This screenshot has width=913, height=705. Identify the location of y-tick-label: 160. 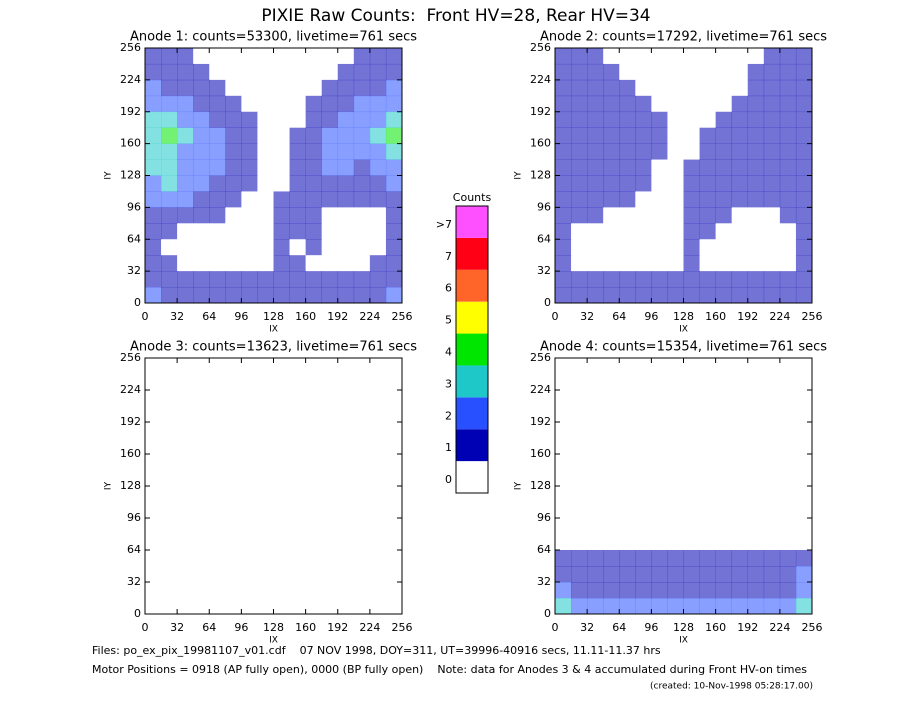
(130, 143).